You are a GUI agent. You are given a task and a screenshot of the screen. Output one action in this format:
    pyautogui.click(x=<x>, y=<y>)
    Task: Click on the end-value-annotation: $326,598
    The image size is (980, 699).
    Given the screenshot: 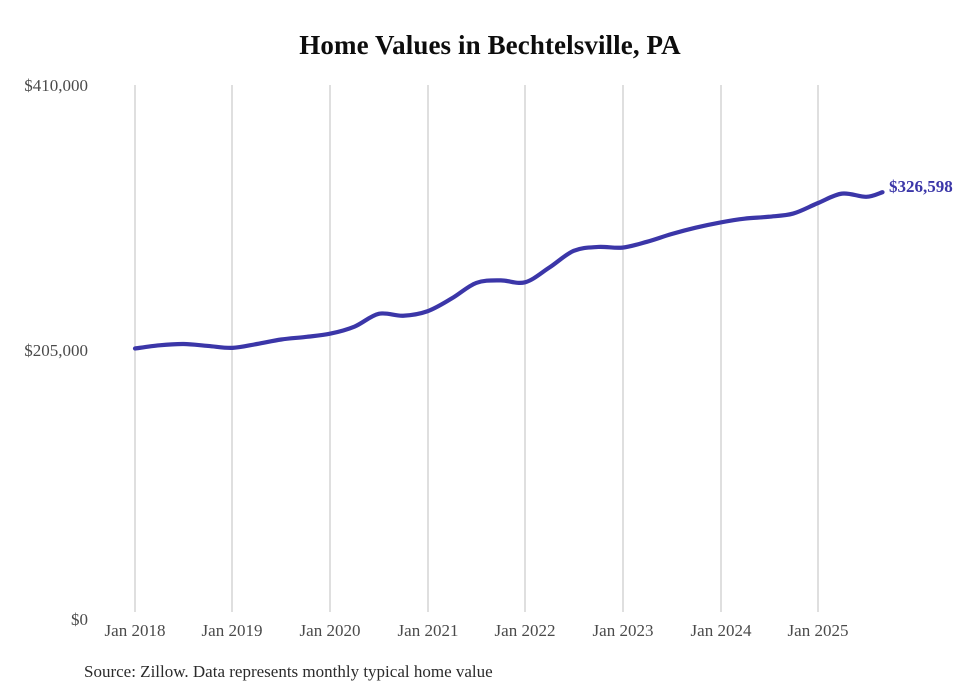 What is the action you would take?
    pyautogui.click(x=921, y=186)
    